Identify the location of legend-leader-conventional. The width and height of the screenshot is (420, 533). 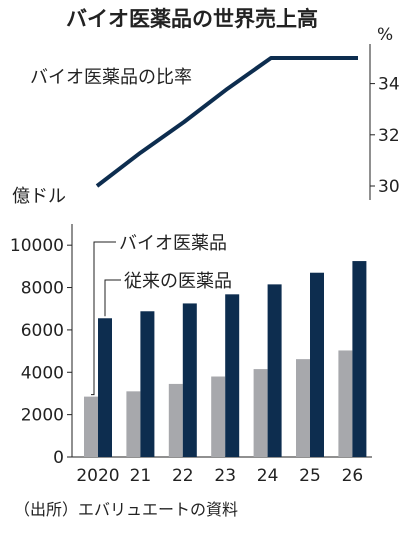
(112, 298).